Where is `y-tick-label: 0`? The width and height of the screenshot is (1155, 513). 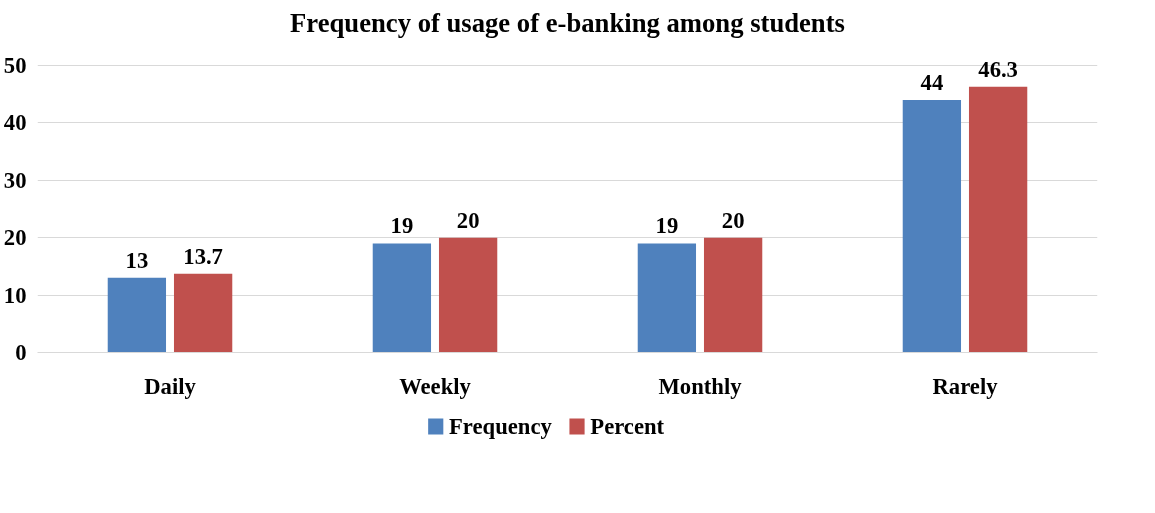
y-tick-label: 0 is located at coordinates (21, 352).